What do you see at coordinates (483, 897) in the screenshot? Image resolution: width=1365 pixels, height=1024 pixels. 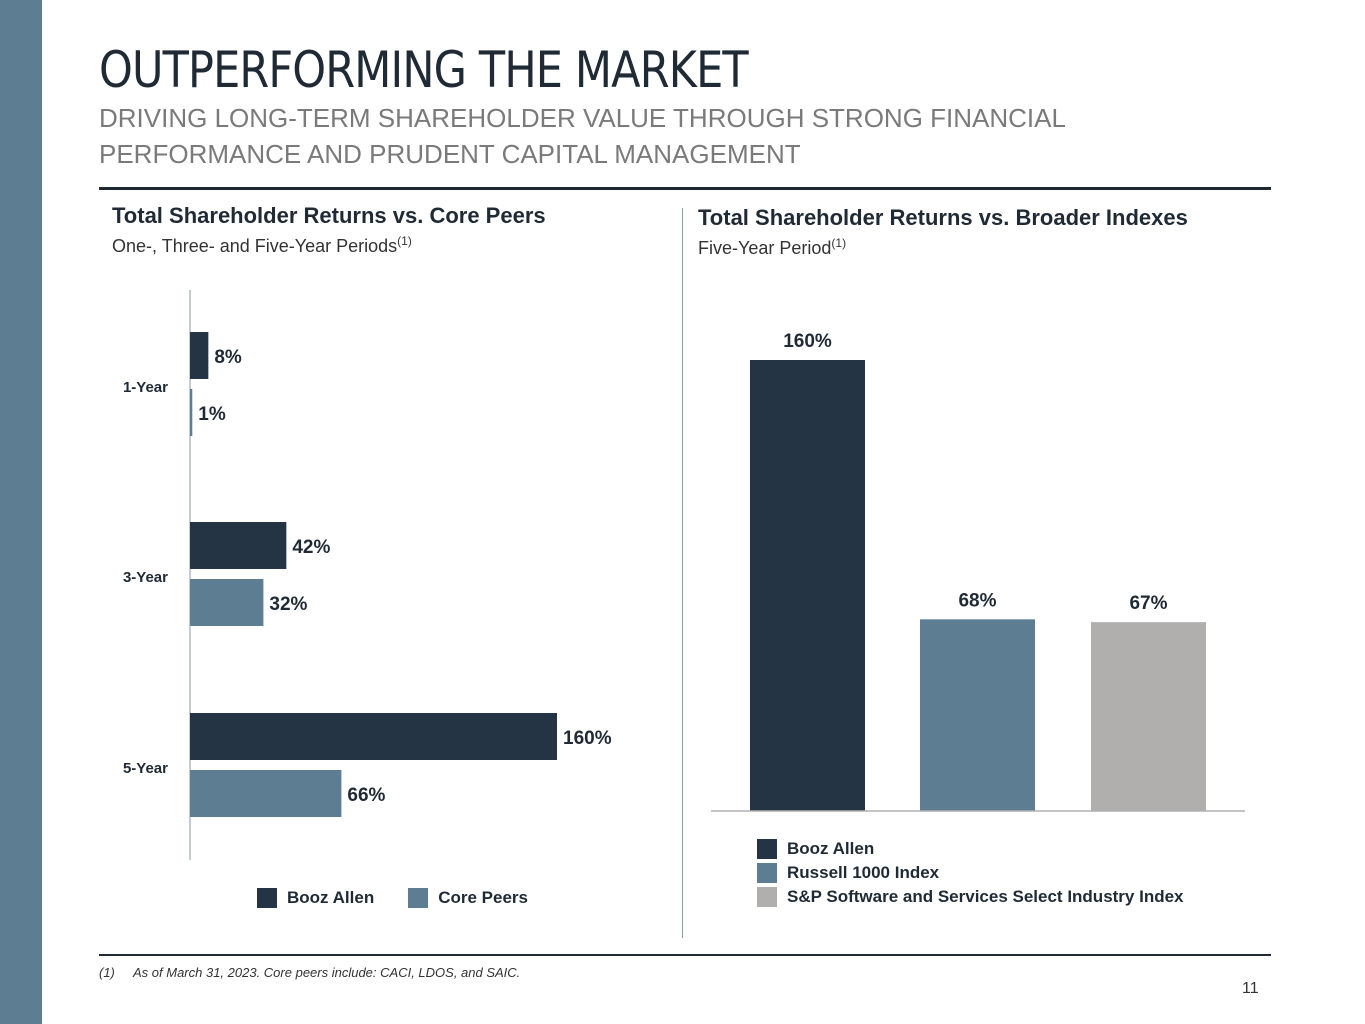 I see `legend-label-core-peers: Core Peers` at bounding box center [483, 897].